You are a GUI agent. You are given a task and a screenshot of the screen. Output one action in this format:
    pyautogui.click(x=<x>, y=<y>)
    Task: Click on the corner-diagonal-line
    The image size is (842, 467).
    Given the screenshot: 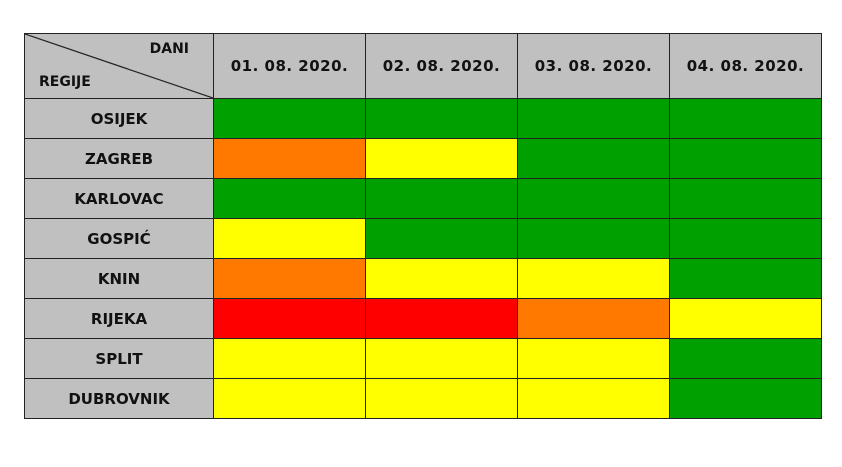 What is the action you would take?
    pyautogui.click(x=119, y=66)
    